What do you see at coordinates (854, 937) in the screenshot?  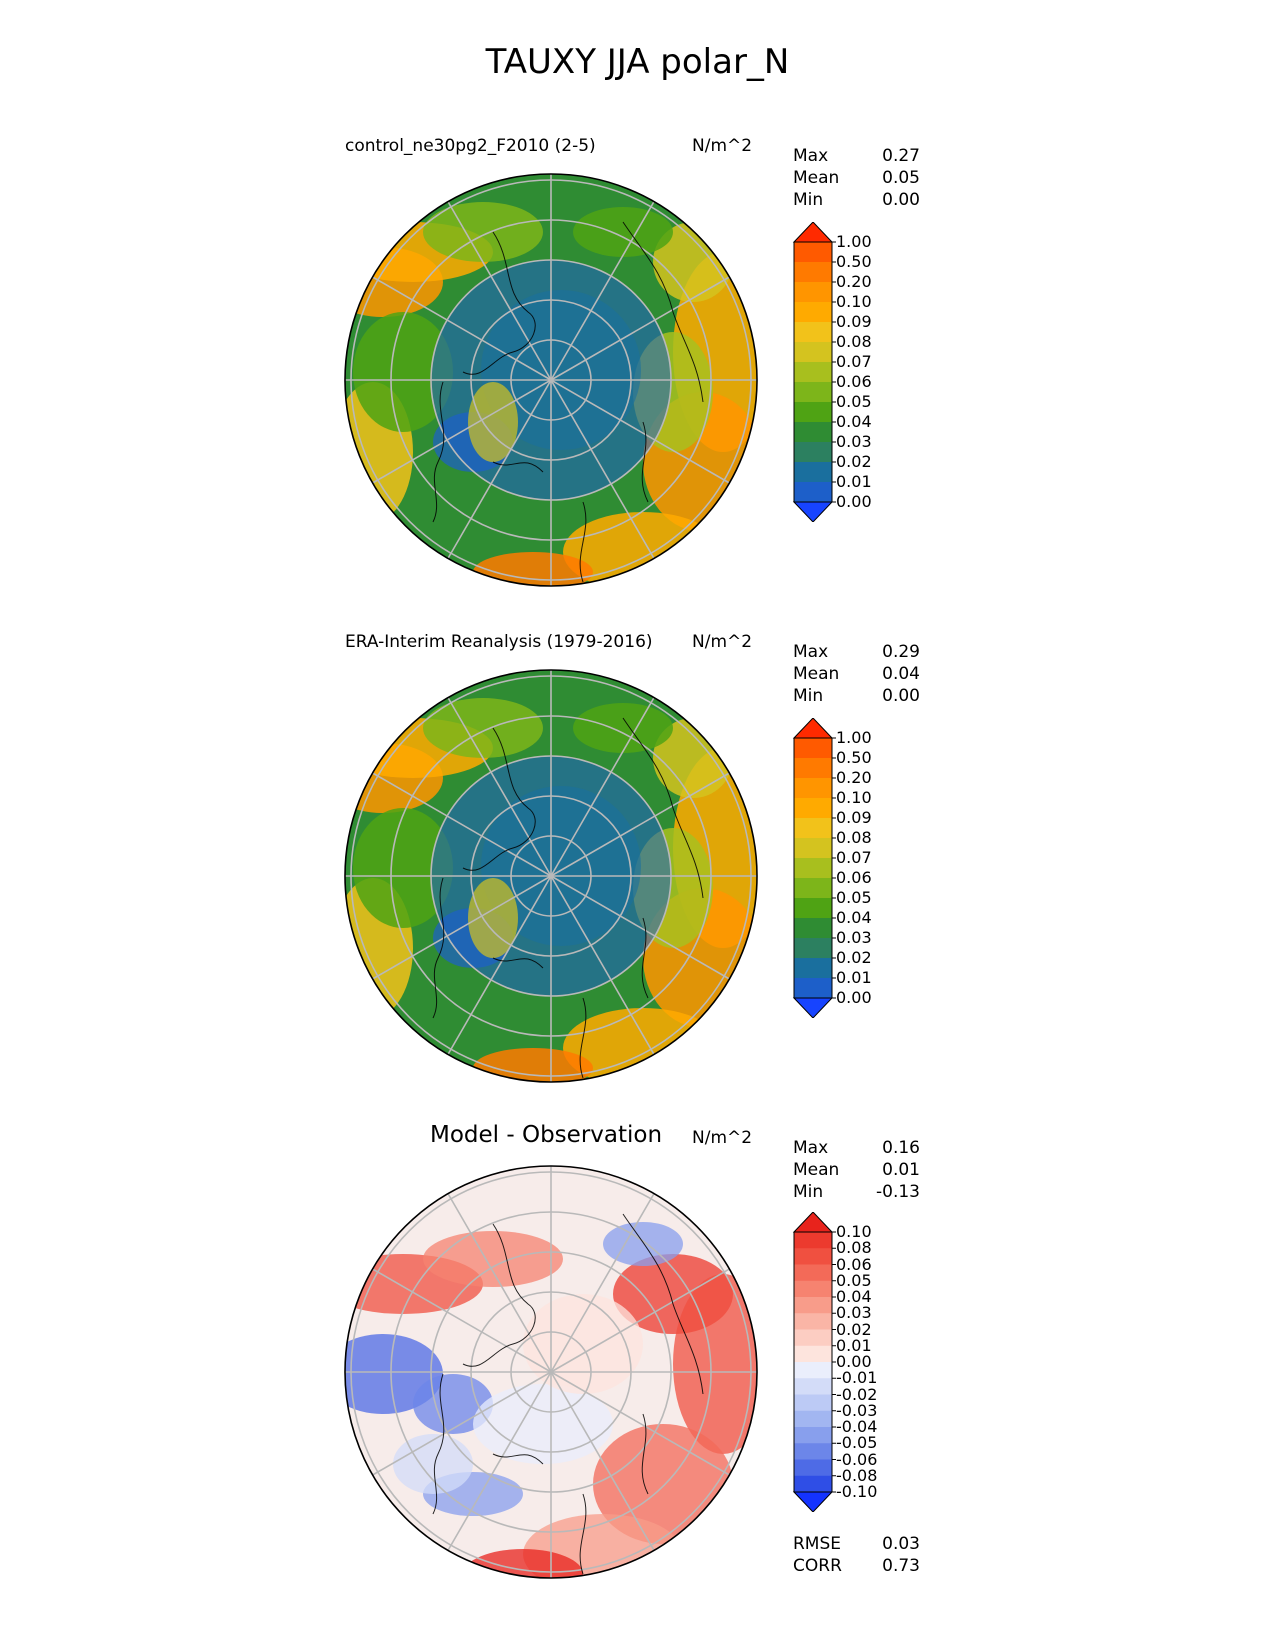 I see `colorbar-tick-label: 0.03` at bounding box center [854, 937].